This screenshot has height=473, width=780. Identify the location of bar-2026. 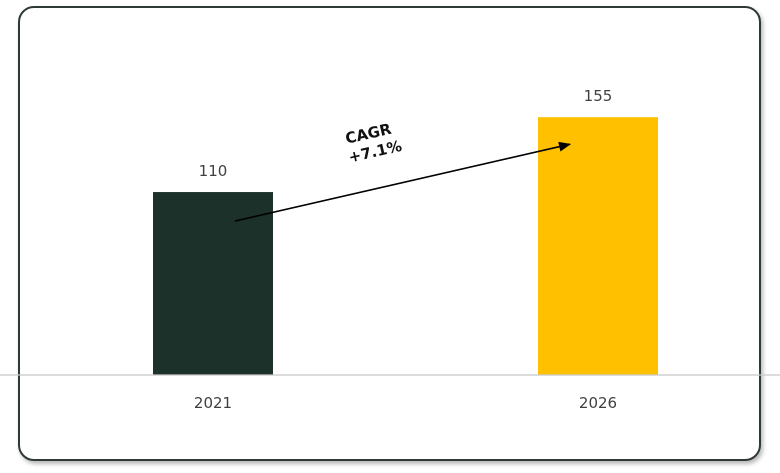
(598, 246).